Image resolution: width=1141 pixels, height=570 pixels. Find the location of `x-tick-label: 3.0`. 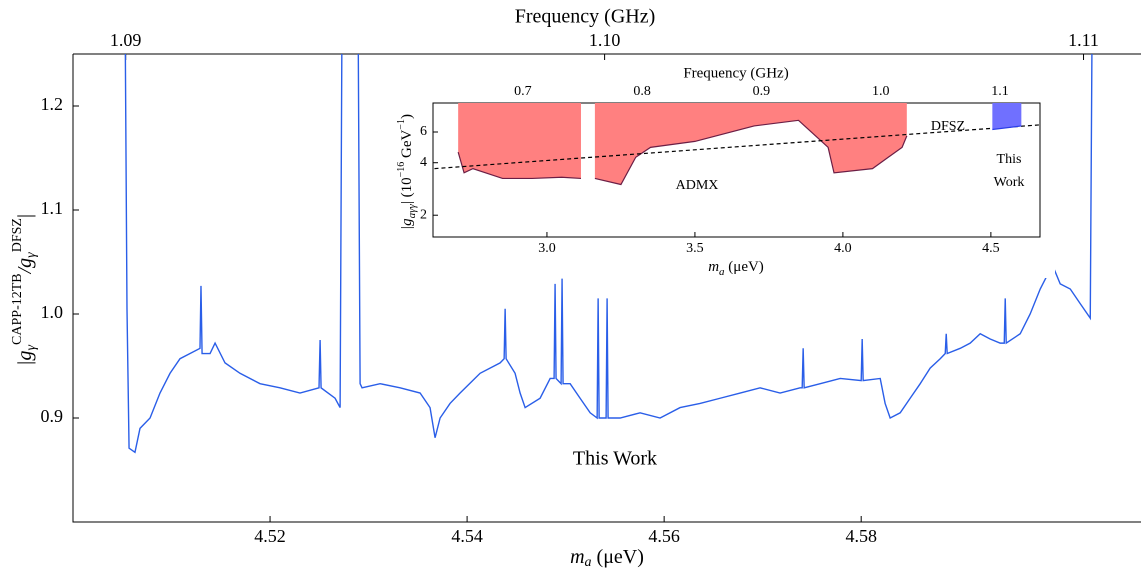

x-tick-label: 3.0 is located at coordinates (547, 248).